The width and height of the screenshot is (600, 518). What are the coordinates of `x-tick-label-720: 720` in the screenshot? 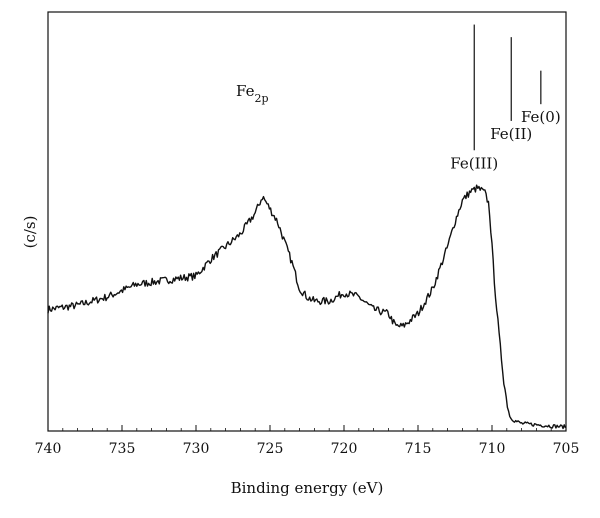 It's located at (344, 449).